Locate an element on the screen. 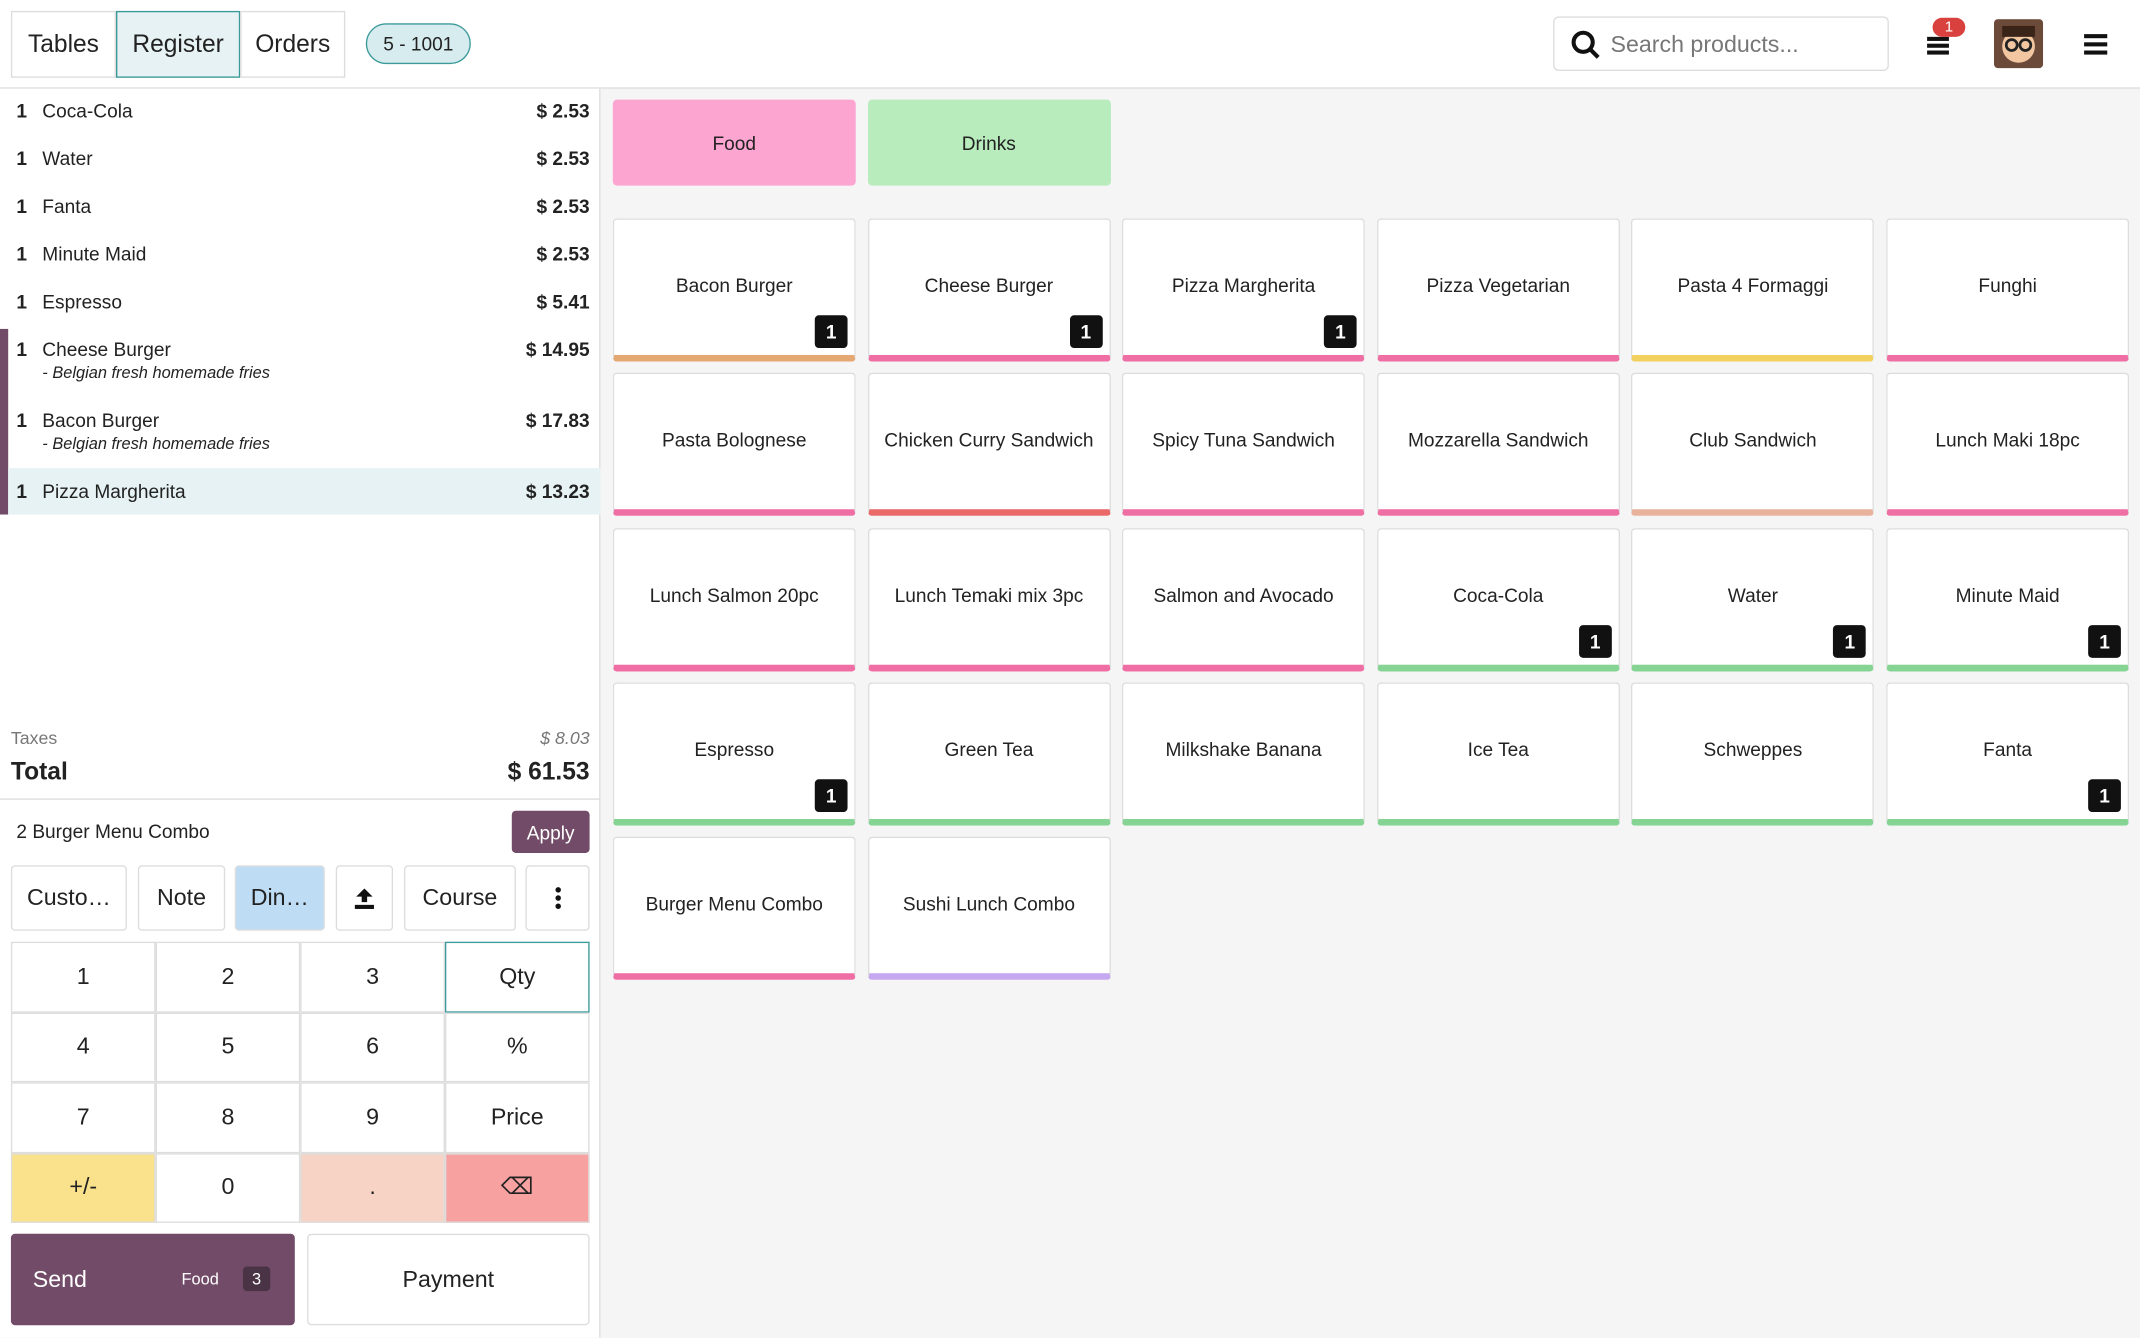 The height and width of the screenshot is (1338, 2140). order-ref: 5 - 1001 is located at coordinates (418, 44).